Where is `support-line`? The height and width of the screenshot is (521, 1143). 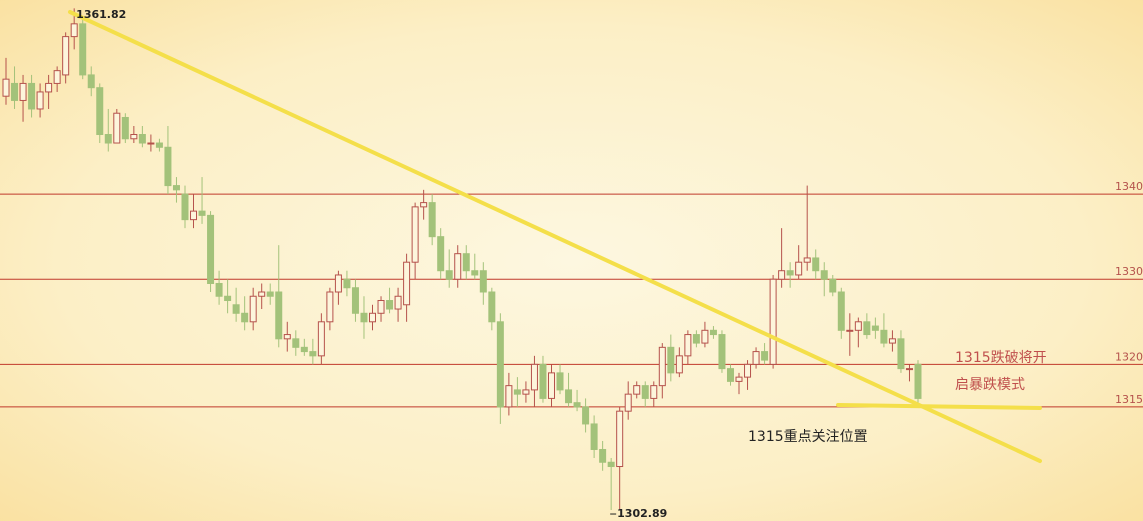 support-line is located at coordinates (939, 406).